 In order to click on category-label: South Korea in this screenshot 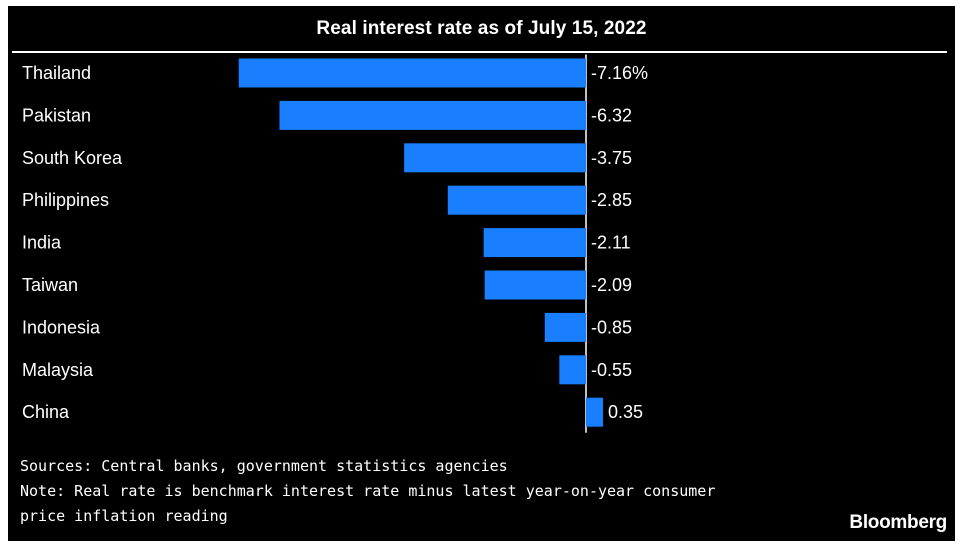, I will do `click(72, 158)`.